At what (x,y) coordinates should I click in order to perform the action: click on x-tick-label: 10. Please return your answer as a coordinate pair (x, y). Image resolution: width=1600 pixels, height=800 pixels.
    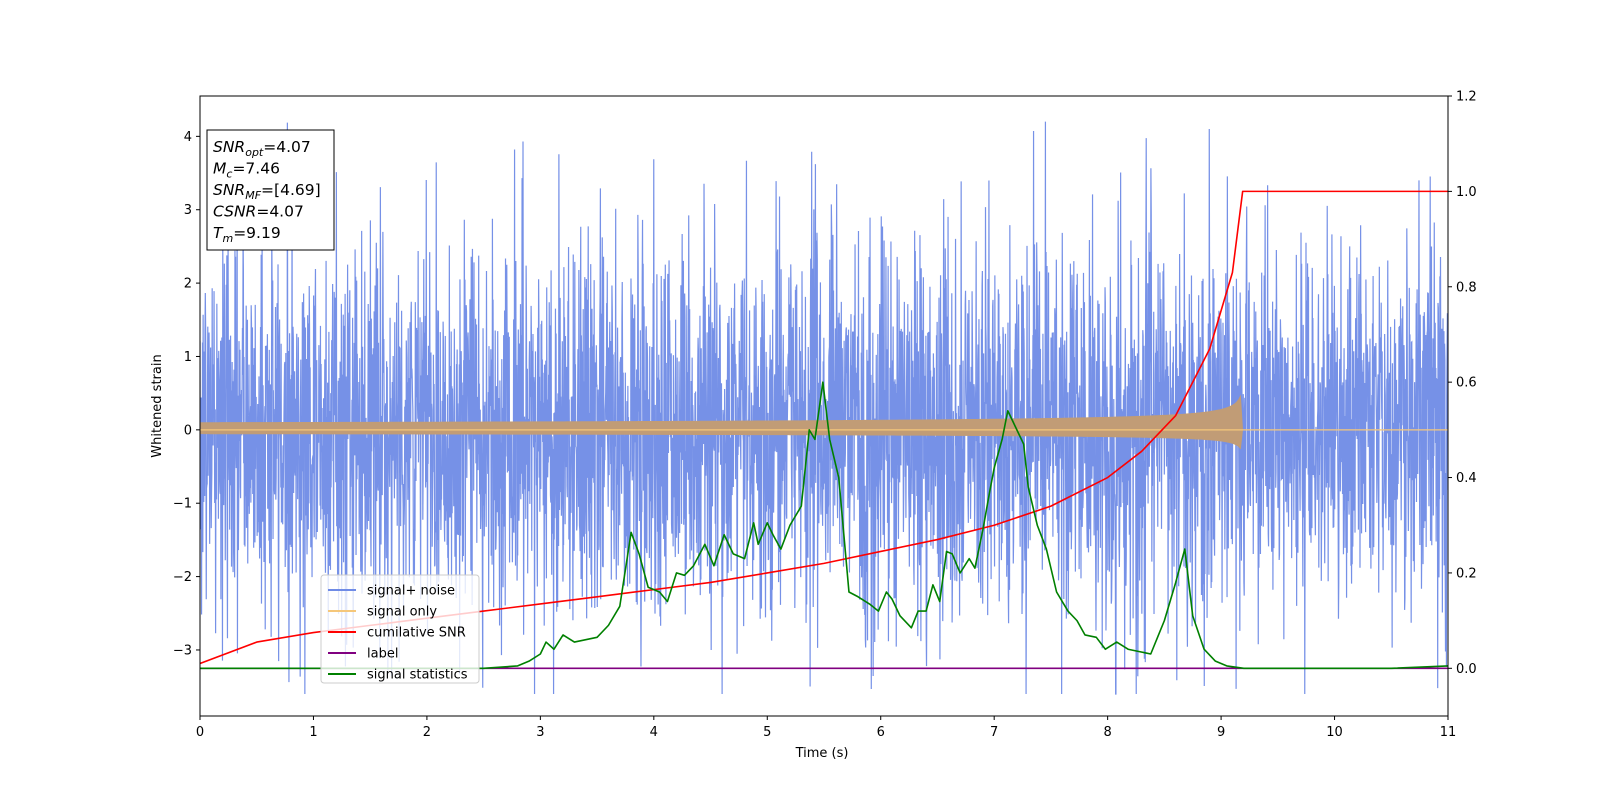
    Looking at the image, I should click on (1334, 732).